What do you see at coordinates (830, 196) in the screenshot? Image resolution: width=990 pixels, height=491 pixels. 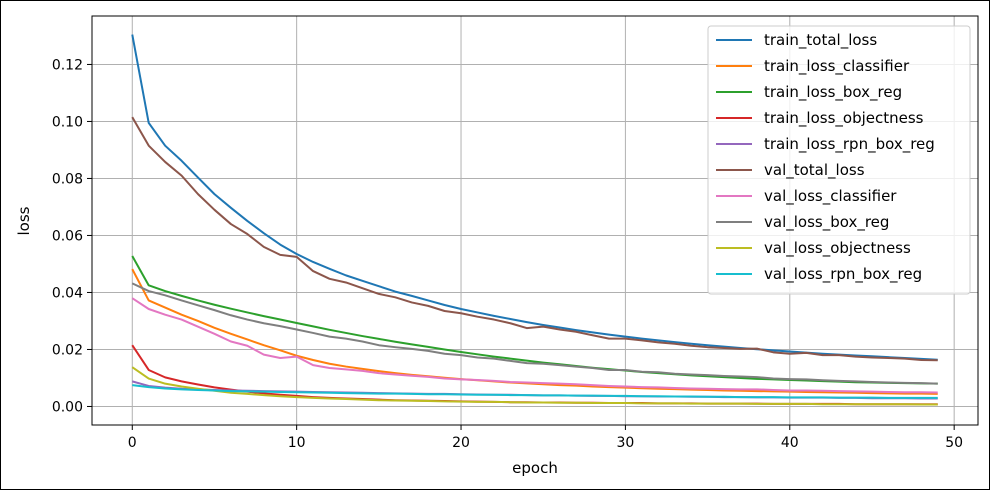 I see `legend-entry: val_loss_classifier` at bounding box center [830, 196].